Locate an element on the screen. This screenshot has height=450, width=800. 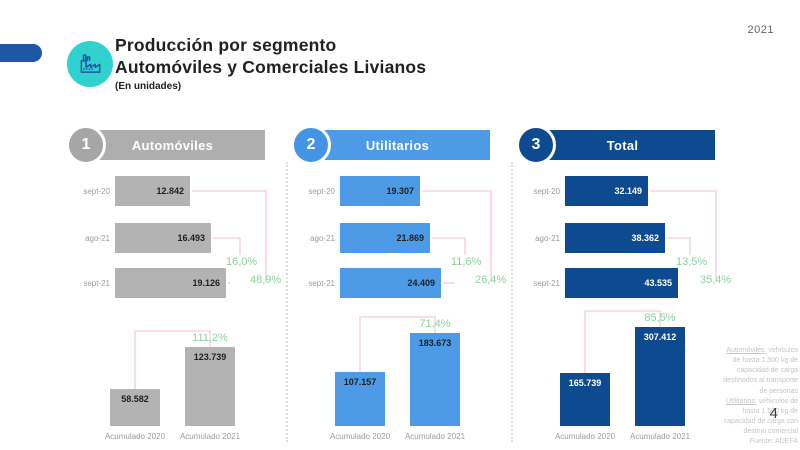
accumulated-bar-value: 107.157 is located at coordinates (360, 382).